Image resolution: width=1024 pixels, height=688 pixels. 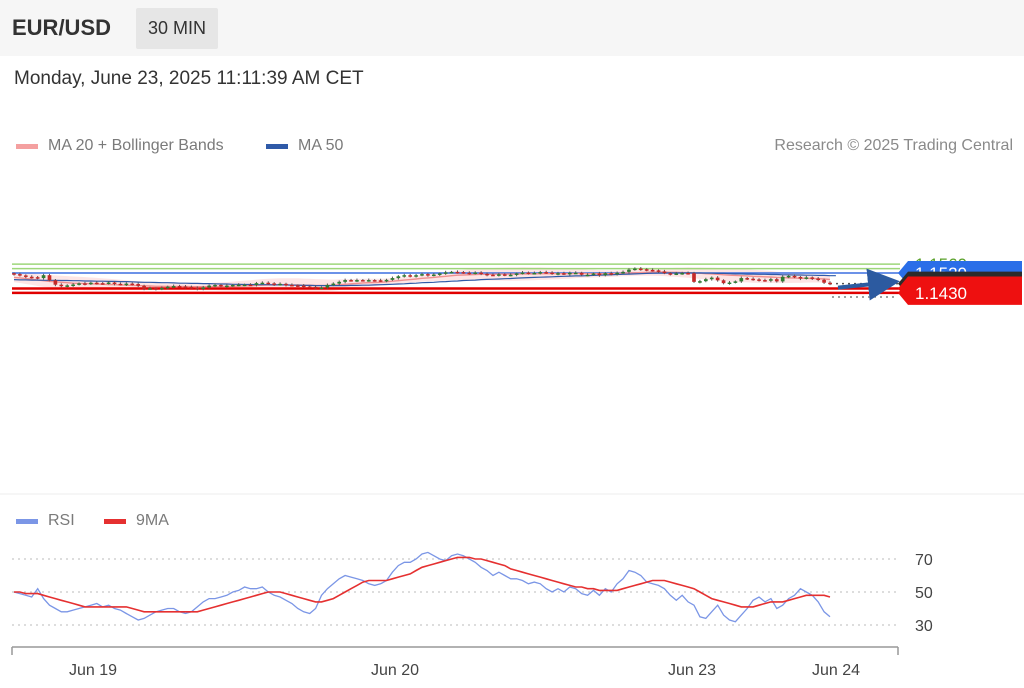 What do you see at coordinates (422, 584) in the screenshot?
I see `rsi-ma-line` at bounding box center [422, 584].